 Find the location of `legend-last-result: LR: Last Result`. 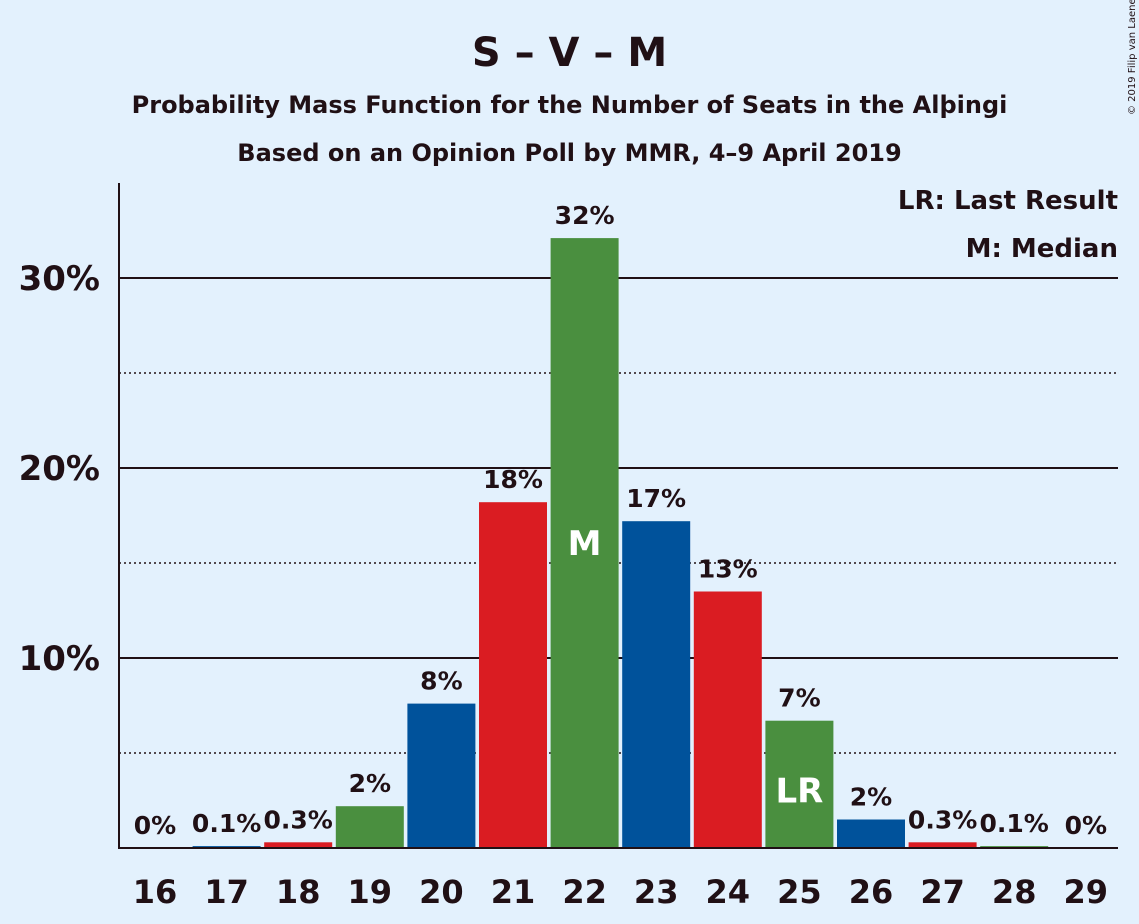

legend-last-result: LR: Last Result is located at coordinates (1008, 201).